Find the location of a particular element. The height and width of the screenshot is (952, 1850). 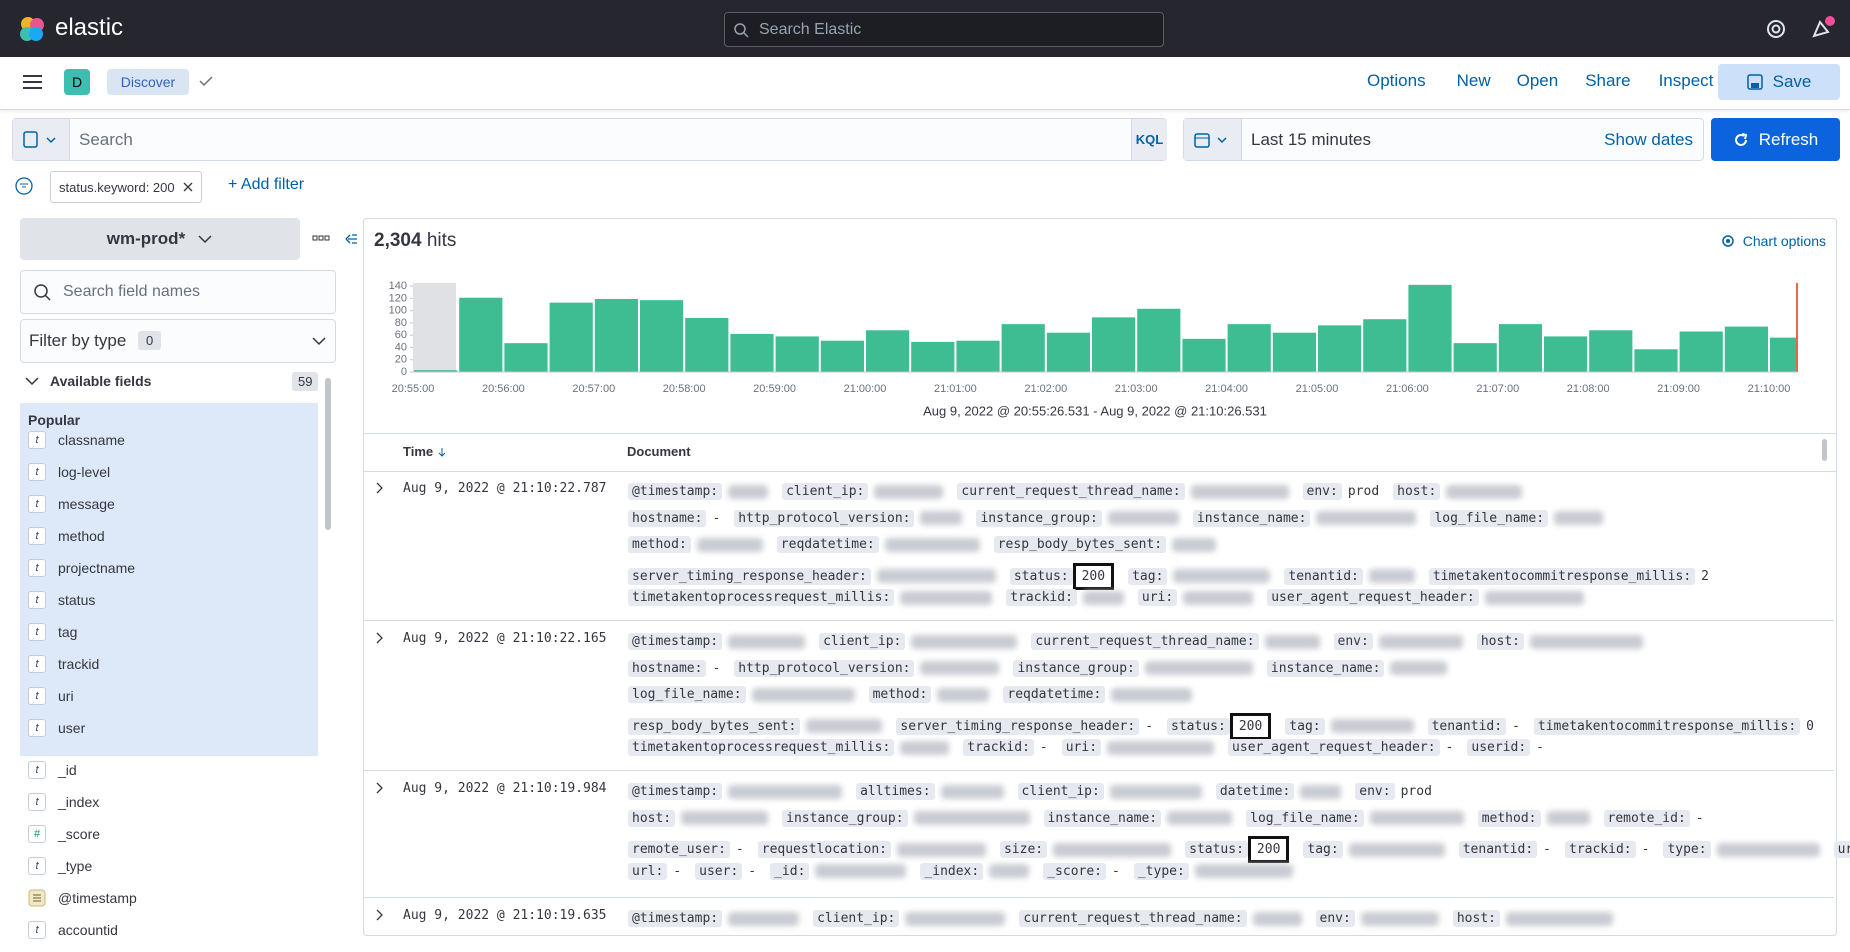

field-name: method is located at coordinates (81, 536).